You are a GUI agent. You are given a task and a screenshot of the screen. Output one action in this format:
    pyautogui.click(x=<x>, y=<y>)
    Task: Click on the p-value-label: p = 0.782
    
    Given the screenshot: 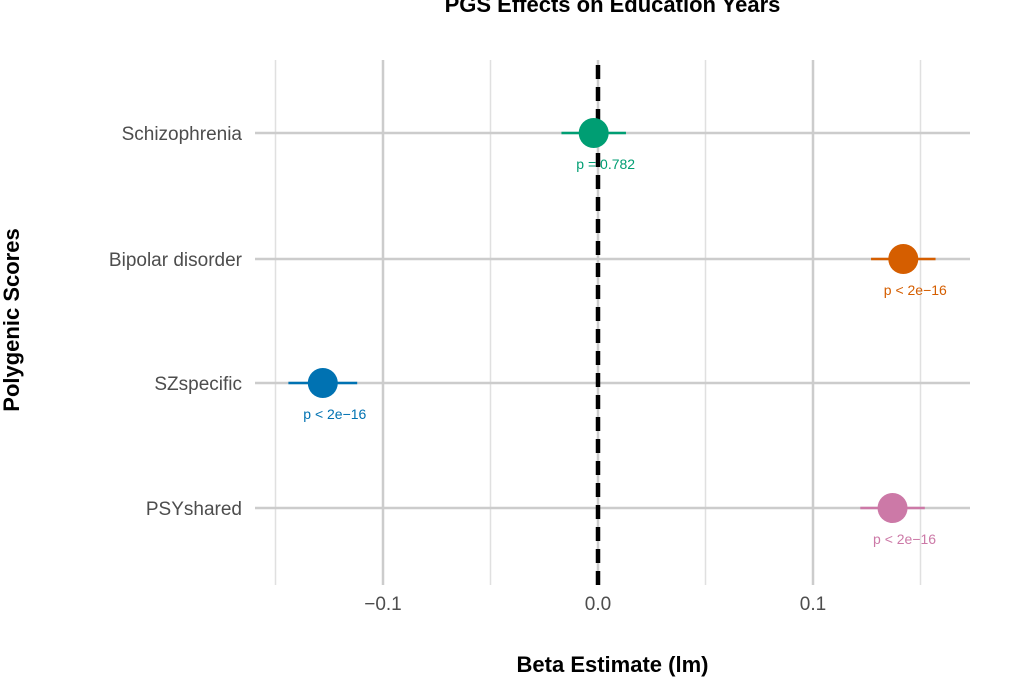 What is the action you would take?
    pyautogui.click(x=605, y=164)
    